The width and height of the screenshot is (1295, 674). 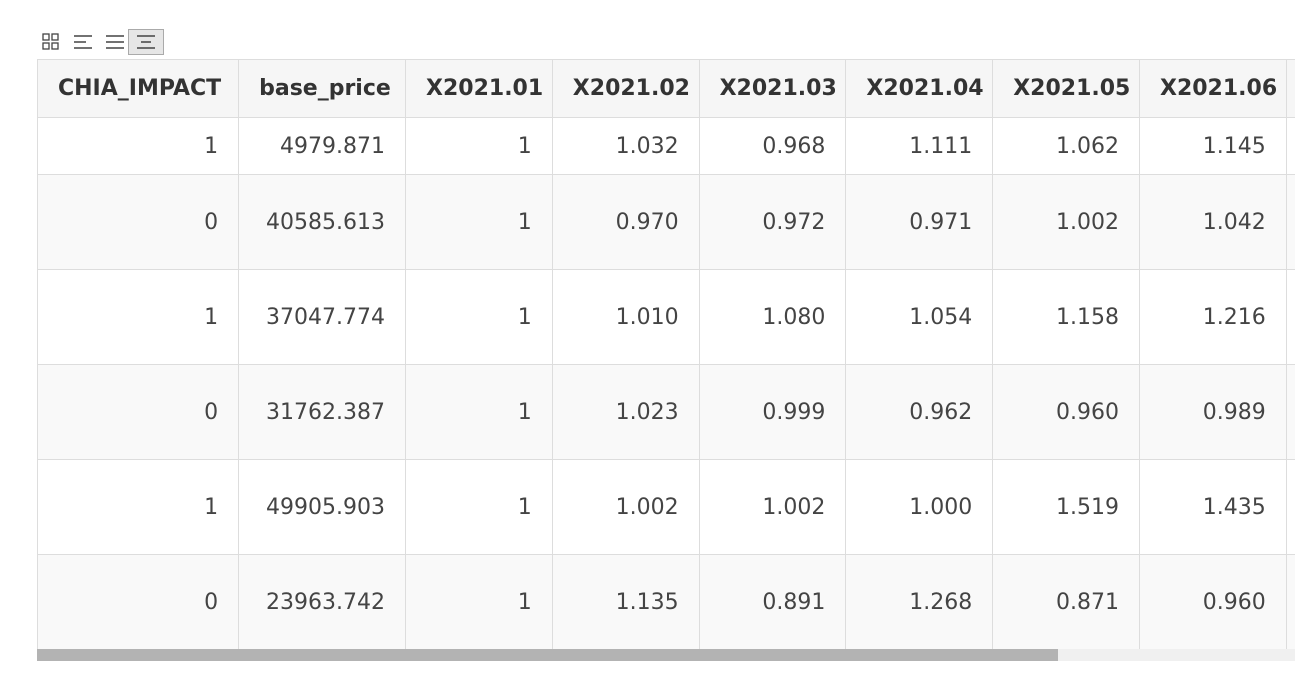 I want to click on table-cell: 1.111, so click(x=919, y=146).